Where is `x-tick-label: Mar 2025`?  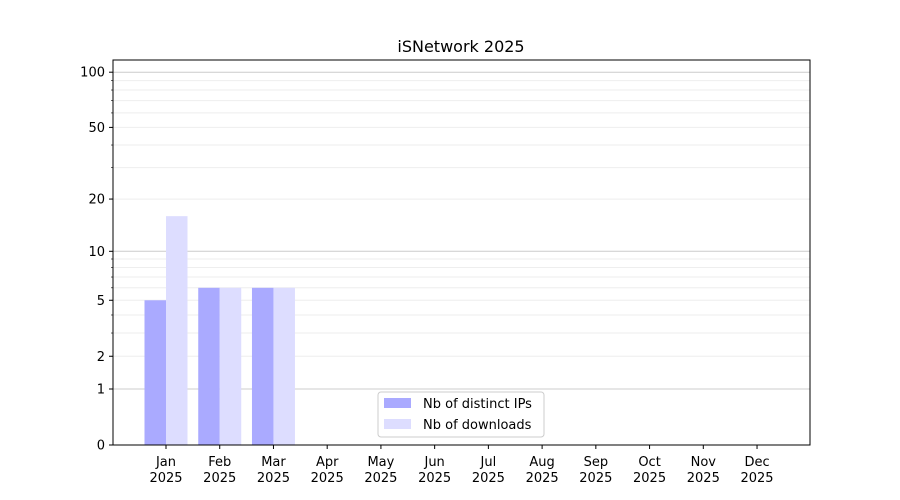 x-tick-label: Mar 2025 is located at coordinates (273, 470).